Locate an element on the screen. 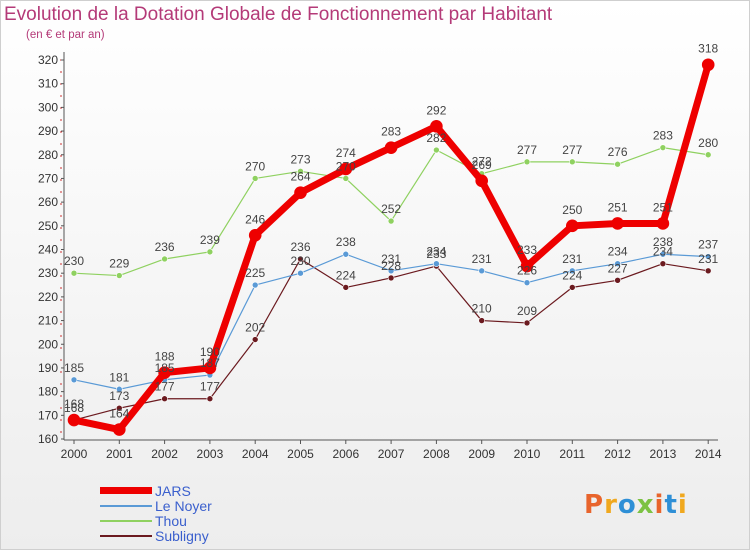 The image size is (750, 550). data-label-le-noyer: 181 is located at coordinates (119, 377).